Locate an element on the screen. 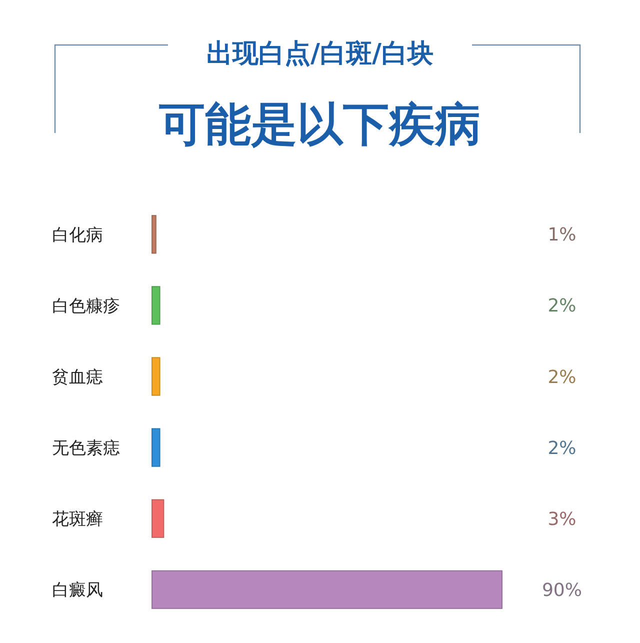  data-label: 3% is located at coordinates (562, 519).